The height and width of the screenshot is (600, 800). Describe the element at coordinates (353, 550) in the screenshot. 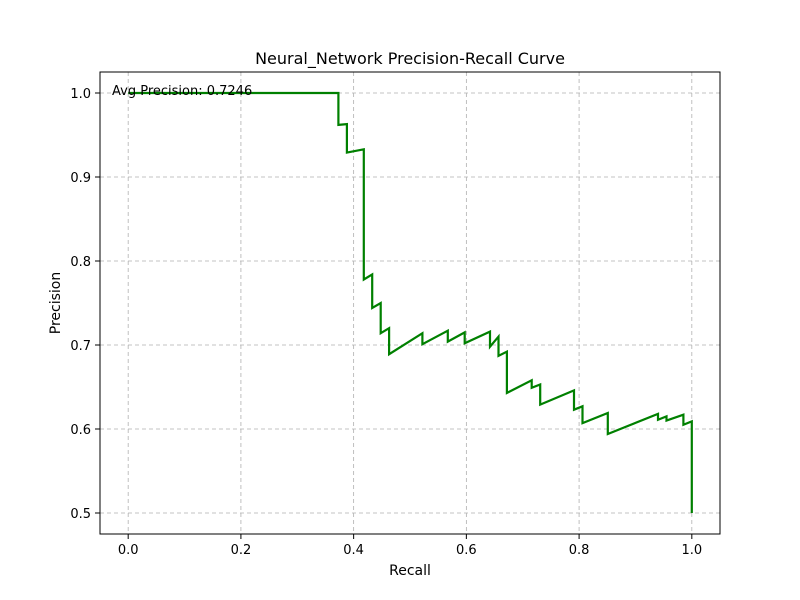

I see `x-tick-label: 0.4` at that location.